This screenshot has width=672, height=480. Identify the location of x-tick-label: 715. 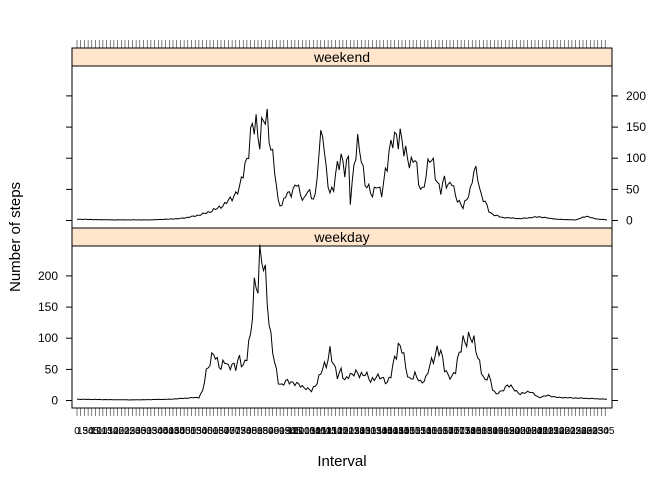
(237, 431).